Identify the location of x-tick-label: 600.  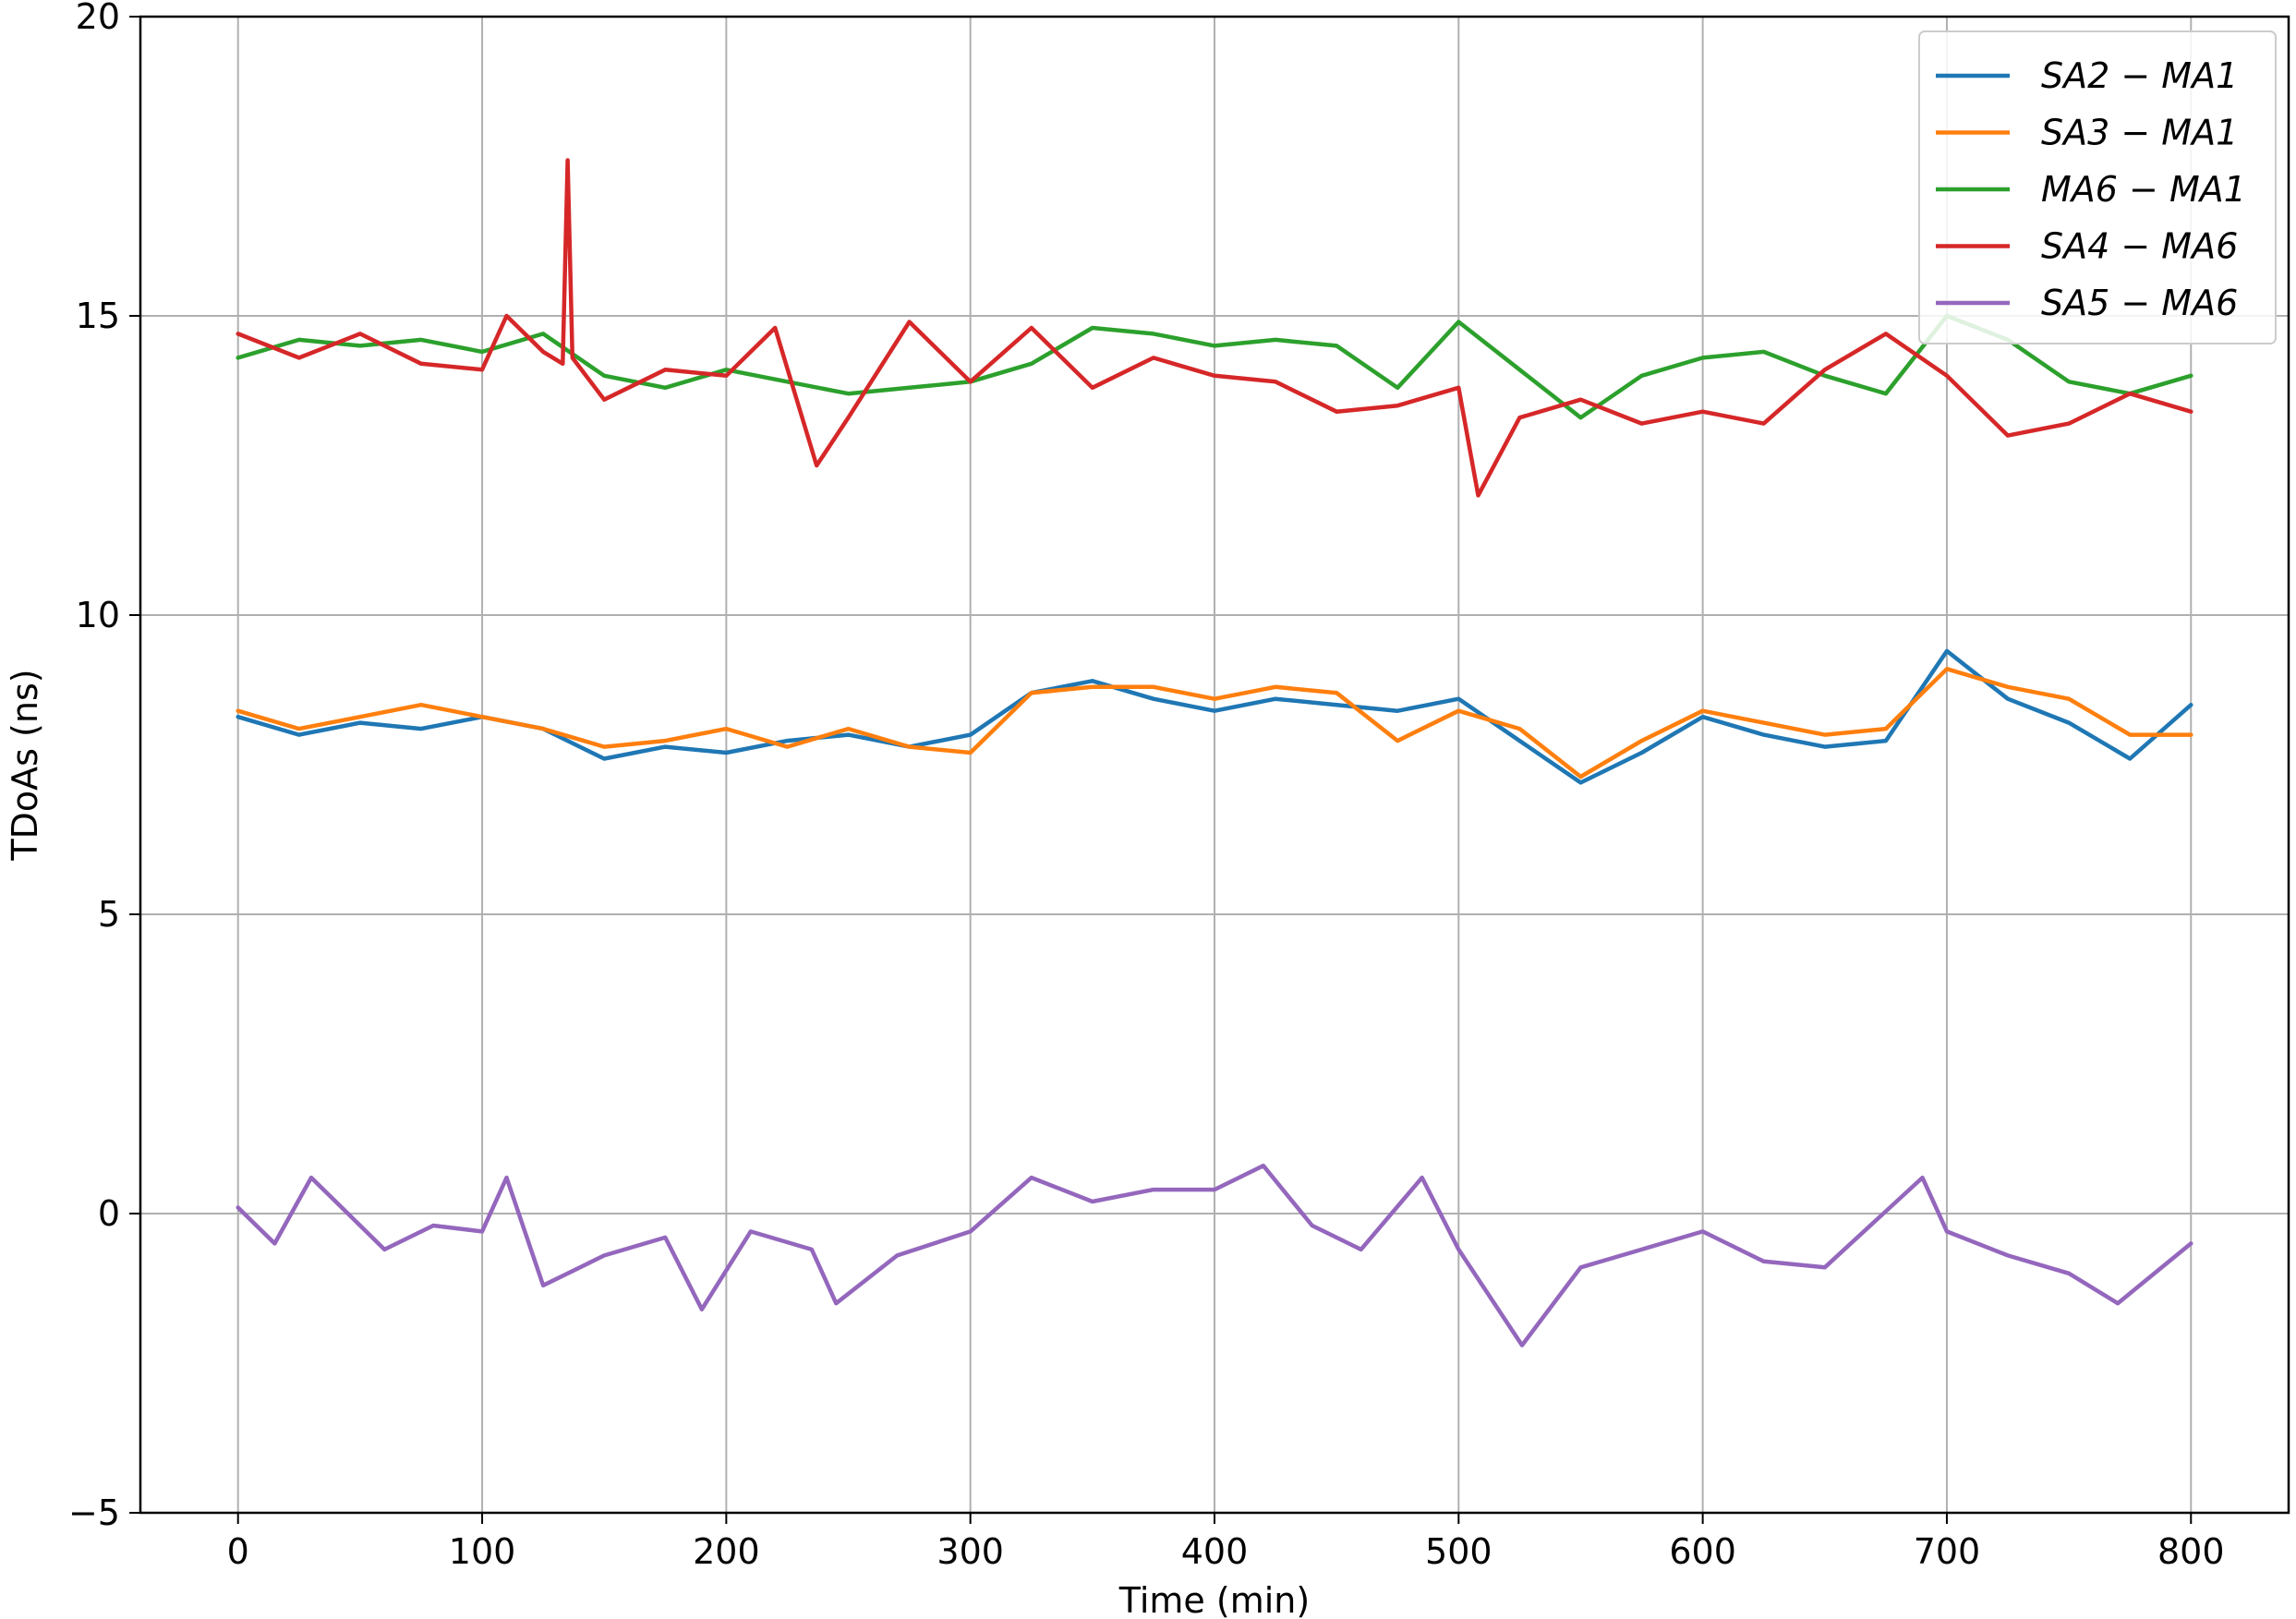
(1703, 1551).